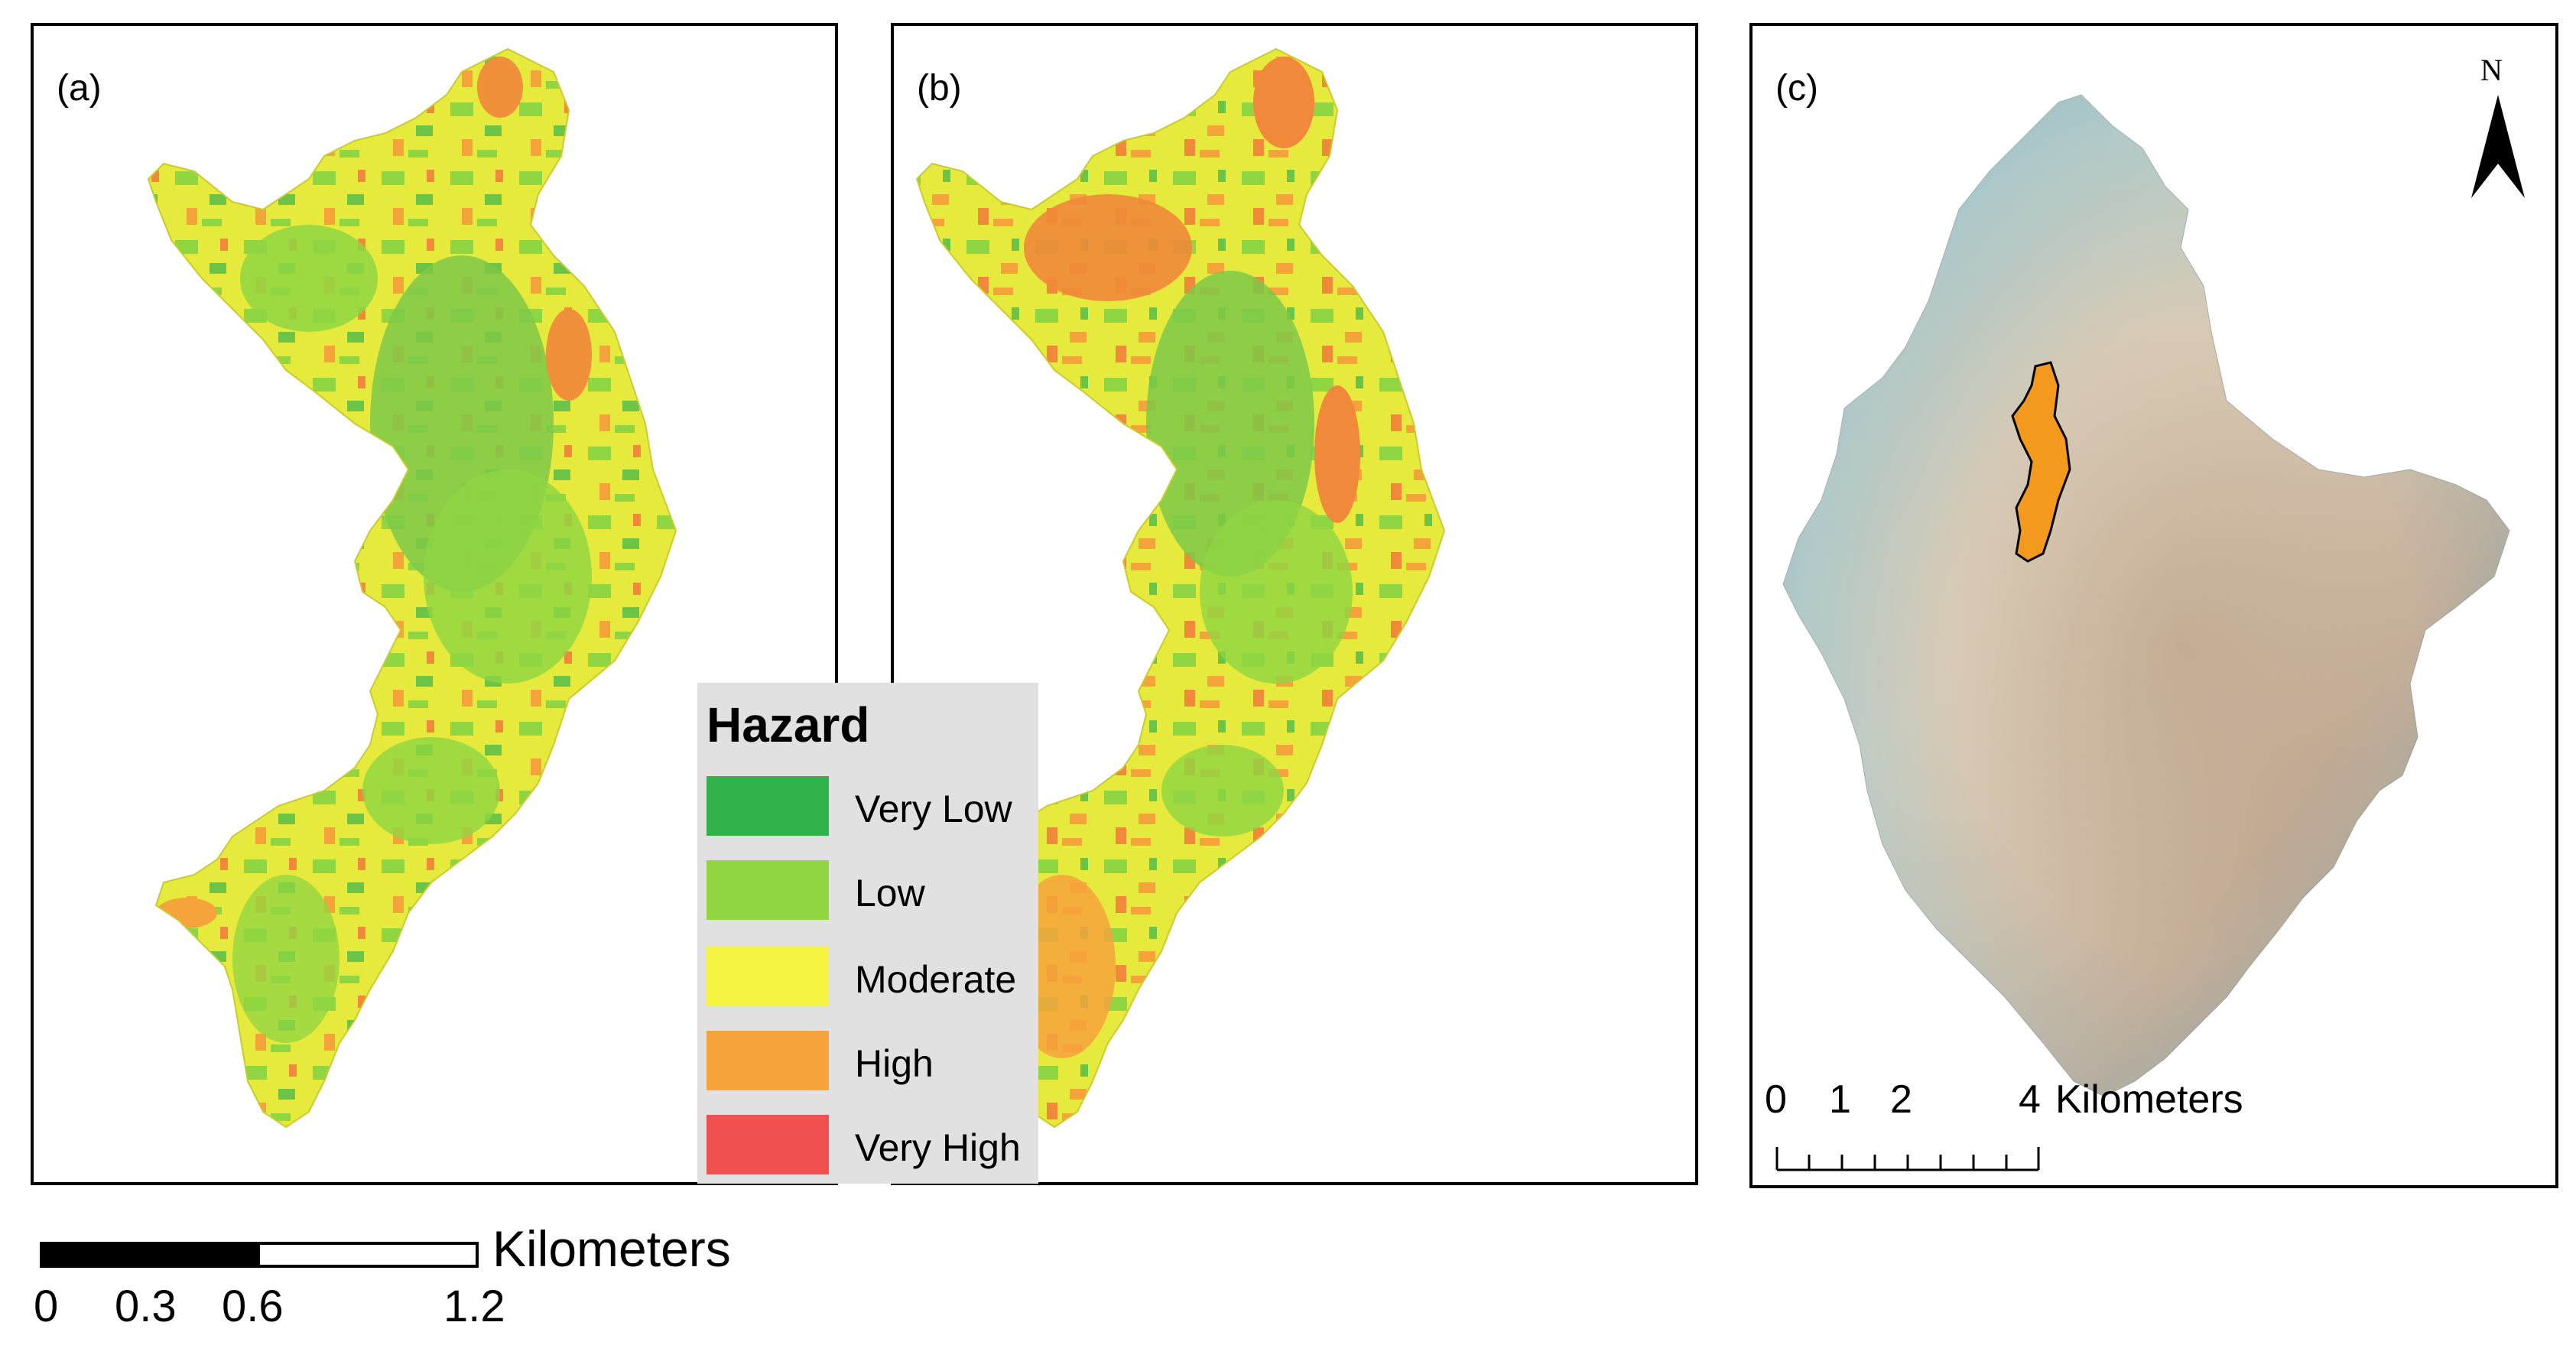 The height and width of the screenshot is (1345, 2576). What do you see at coordinates (2498, 146) in the screenshot?
I see `north-arrow-icon` at bounding box center [2498, 146].